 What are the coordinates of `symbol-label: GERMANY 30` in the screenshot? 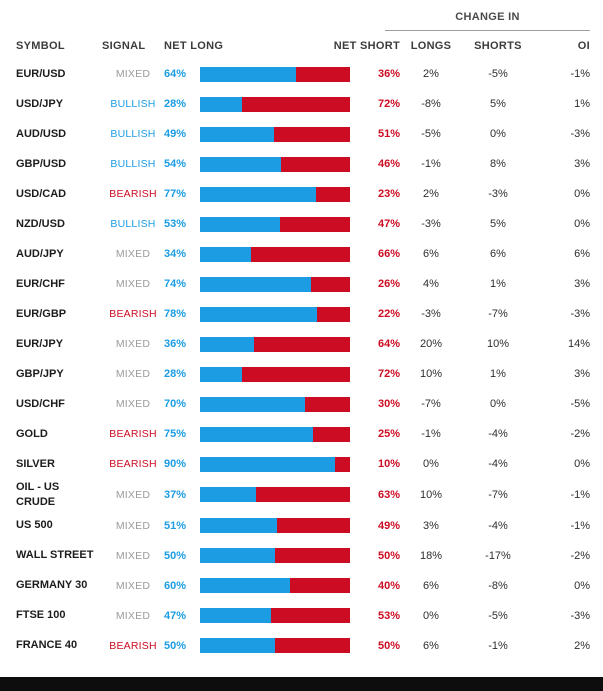 It's located at (52, 585).